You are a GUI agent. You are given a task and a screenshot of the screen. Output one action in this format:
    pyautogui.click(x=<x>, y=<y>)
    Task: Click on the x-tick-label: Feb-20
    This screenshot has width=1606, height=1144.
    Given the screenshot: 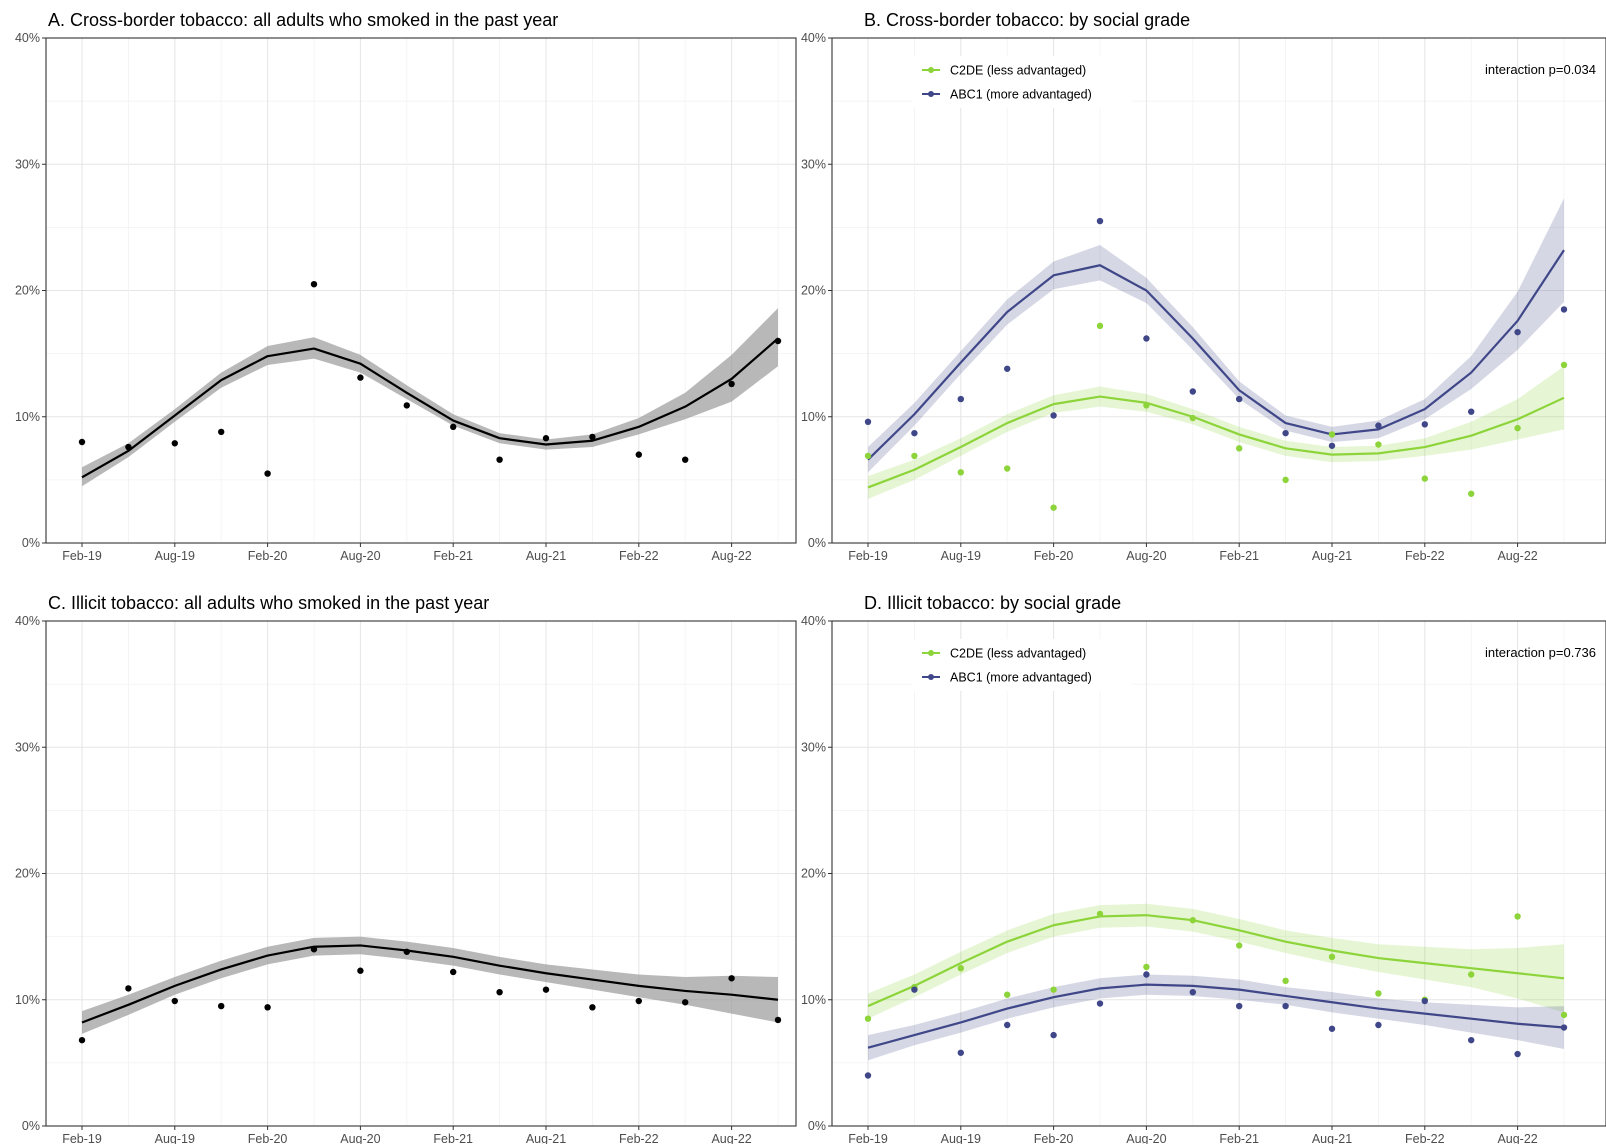 What is the action you would take?
    pyautogui.click(x=1054, y=1138)
    